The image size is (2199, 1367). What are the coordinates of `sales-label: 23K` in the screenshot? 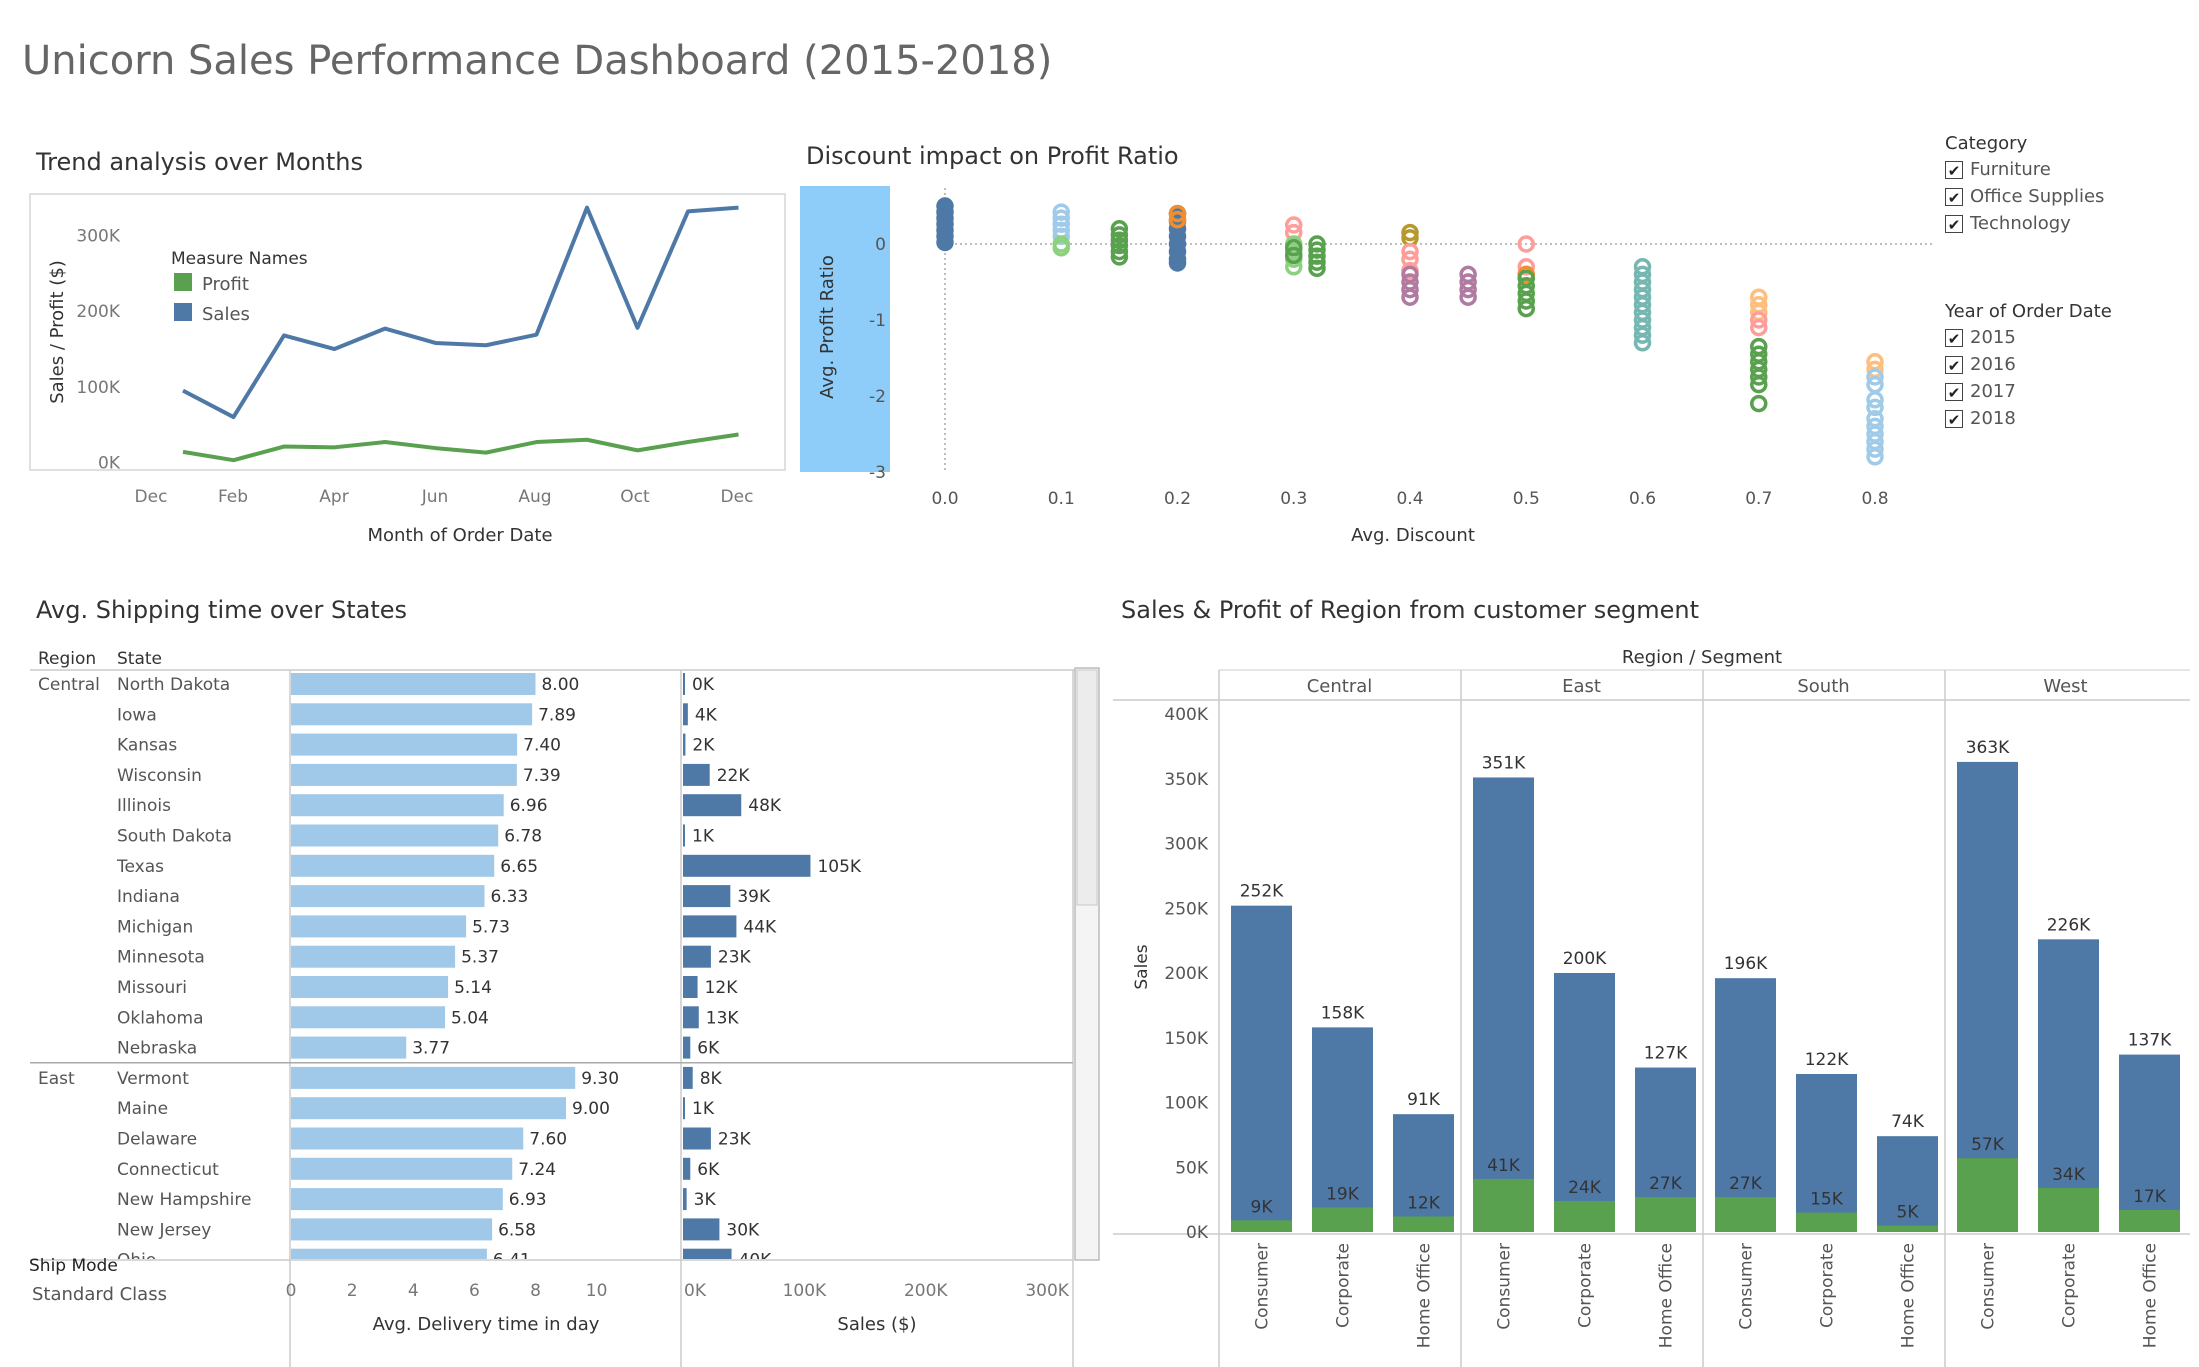 It's located at (735, 1140).